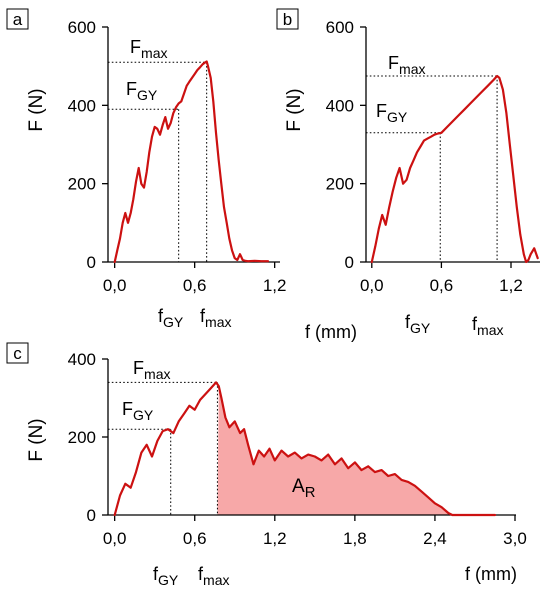  Describe the element at coordinates (304, 488) in the screenshot. I see `panel-c-area-label: AR` at that location.